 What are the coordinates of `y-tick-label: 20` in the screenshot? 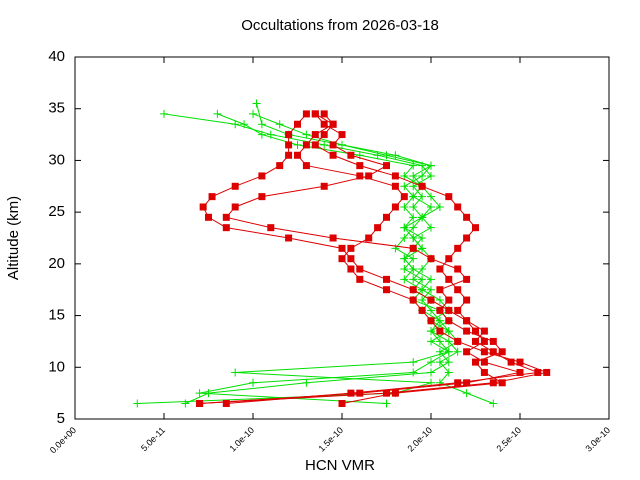 It's located at (56, 263).